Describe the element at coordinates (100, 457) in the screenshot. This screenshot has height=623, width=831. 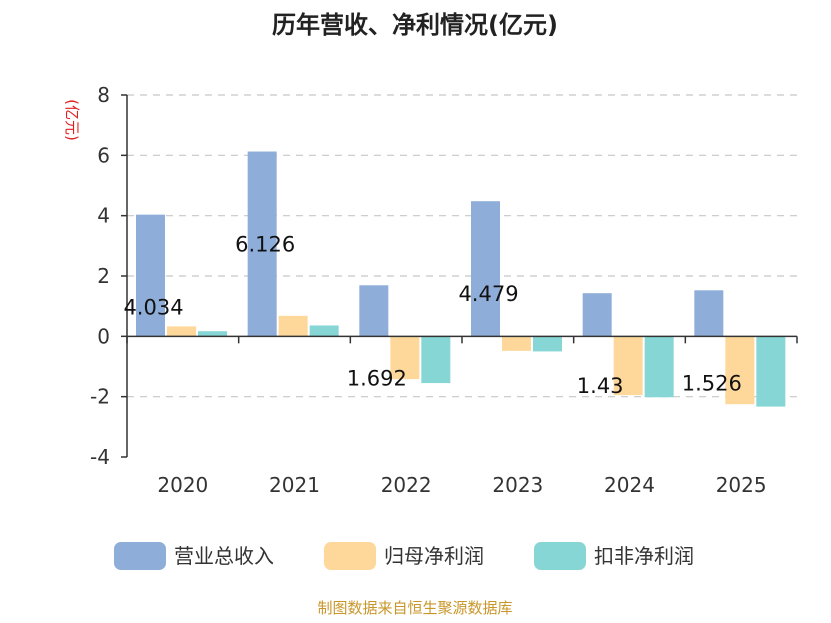
I see `y-tick-label: -4` at that location.